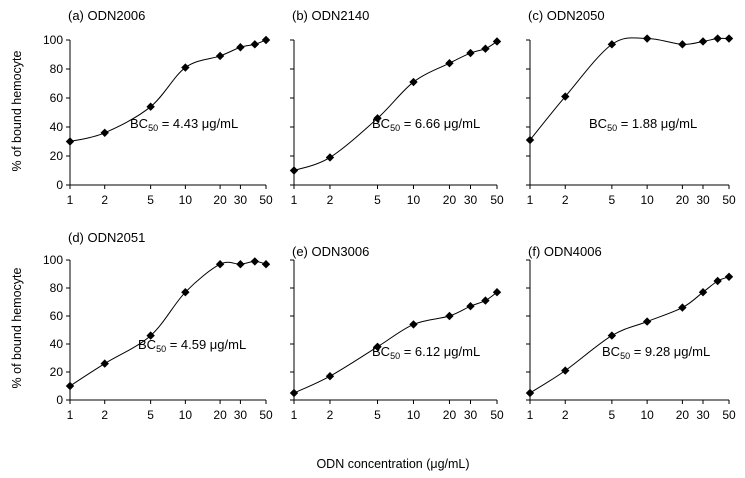 The image size is (745, 478). What do you see at coordinates (53, 260) in the screenshot?
I see `y-tick-label-d: 100` at bounding box center [53, 260].